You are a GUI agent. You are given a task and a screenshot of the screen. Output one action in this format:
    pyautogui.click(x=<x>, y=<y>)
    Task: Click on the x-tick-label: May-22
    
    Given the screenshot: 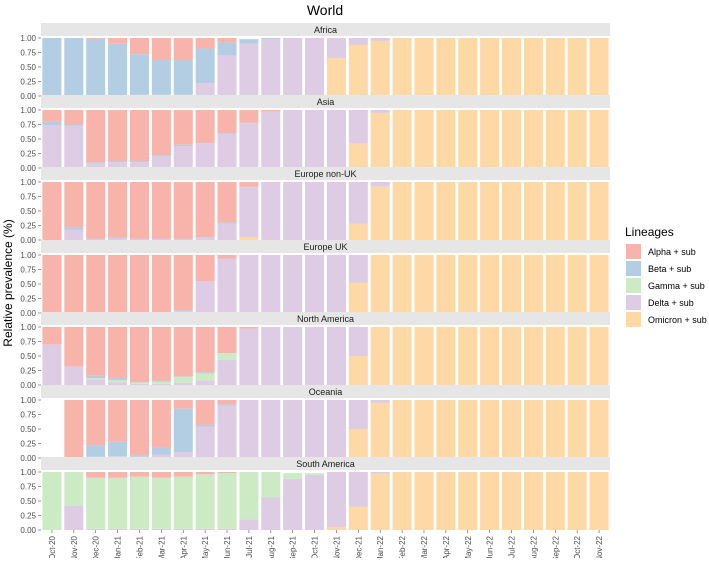 What is the action you would take?
    pyautogui.click(x=468, y=546)
    